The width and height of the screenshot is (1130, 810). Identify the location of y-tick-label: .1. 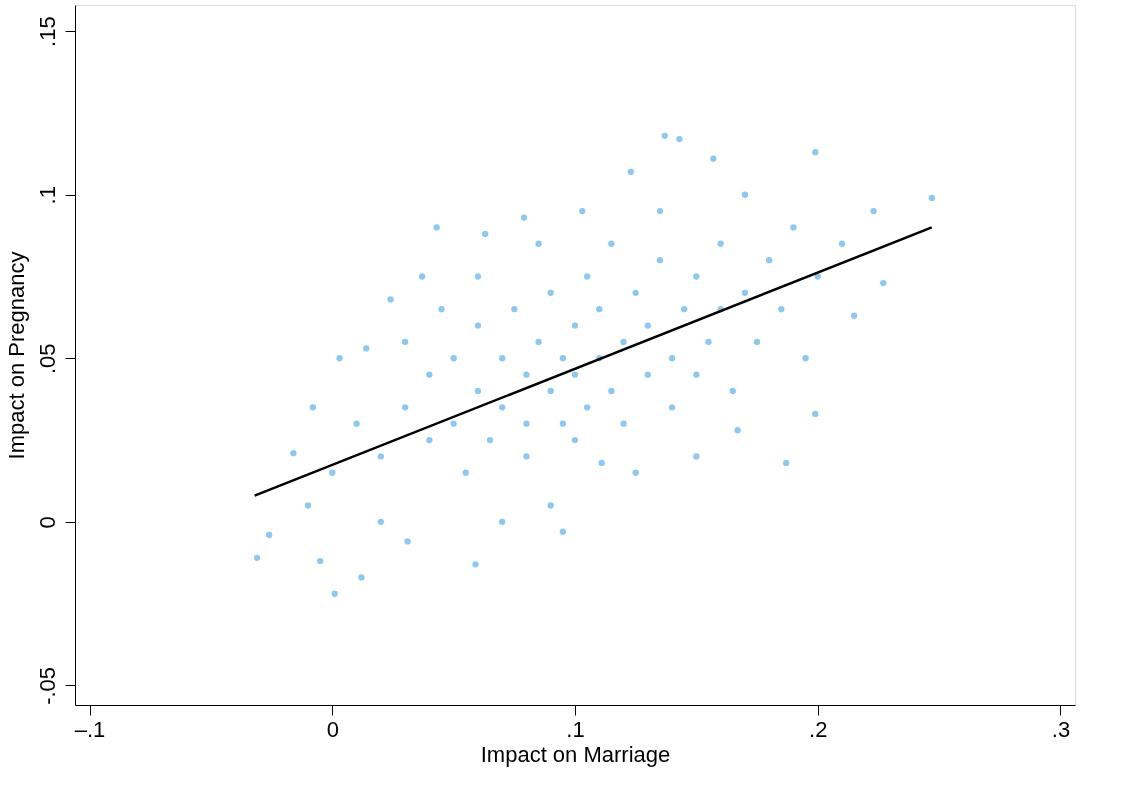
(47, 195).